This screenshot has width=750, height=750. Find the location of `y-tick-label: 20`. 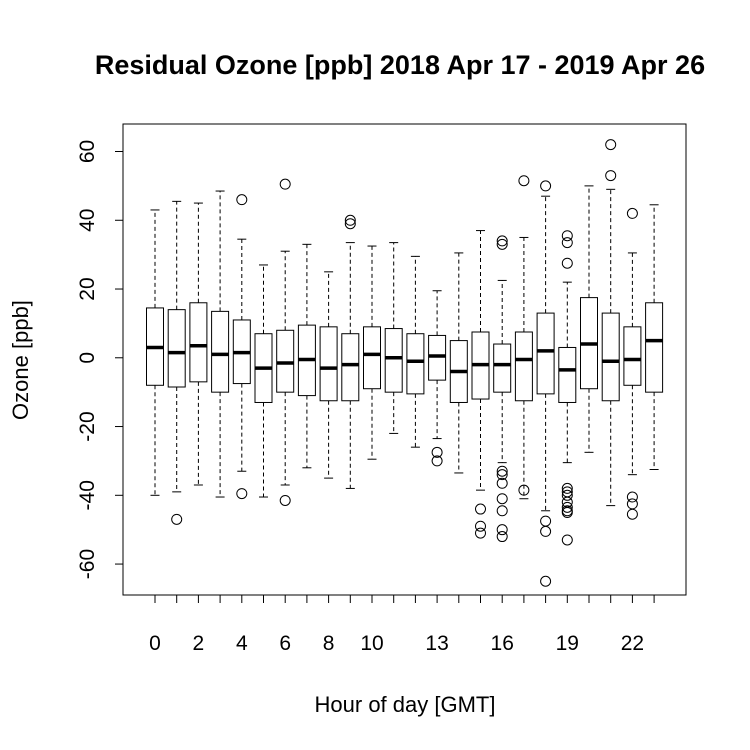

y-tick-label: 20 is located at coordinates (87, 288).